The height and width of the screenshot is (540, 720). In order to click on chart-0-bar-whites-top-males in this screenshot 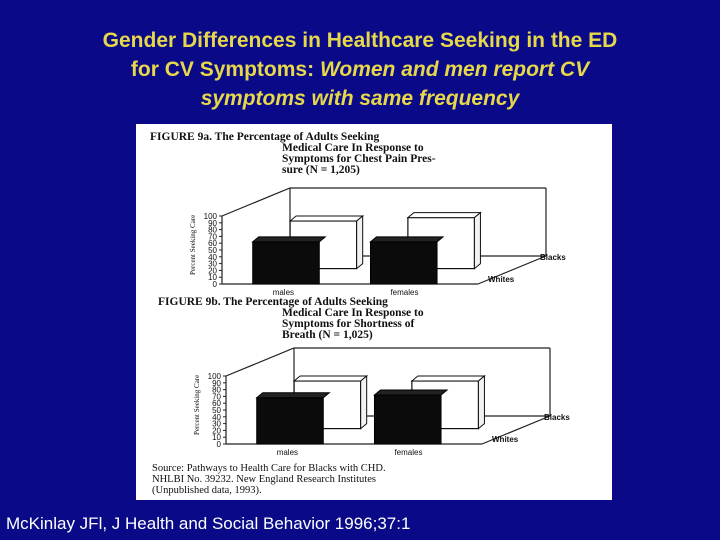, I will do `click(326, 218)`.